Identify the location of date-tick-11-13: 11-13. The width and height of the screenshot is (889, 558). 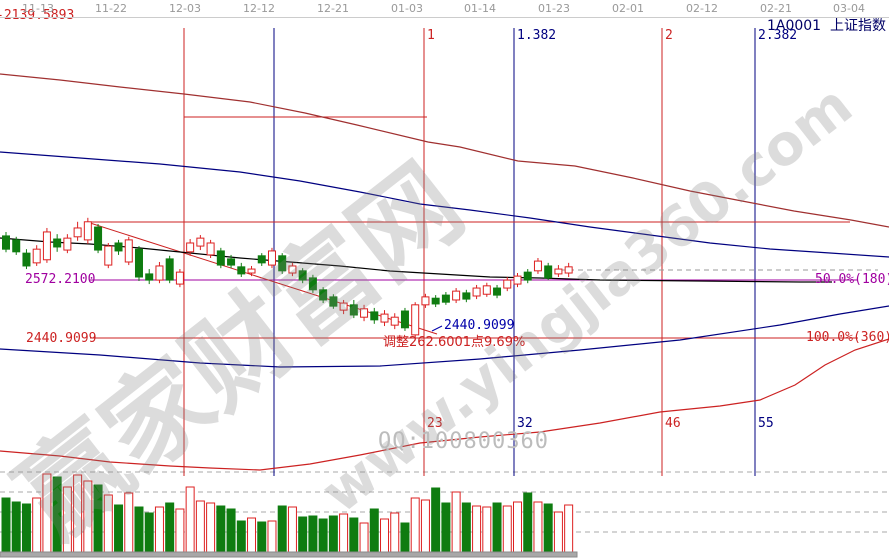
(38, 8).